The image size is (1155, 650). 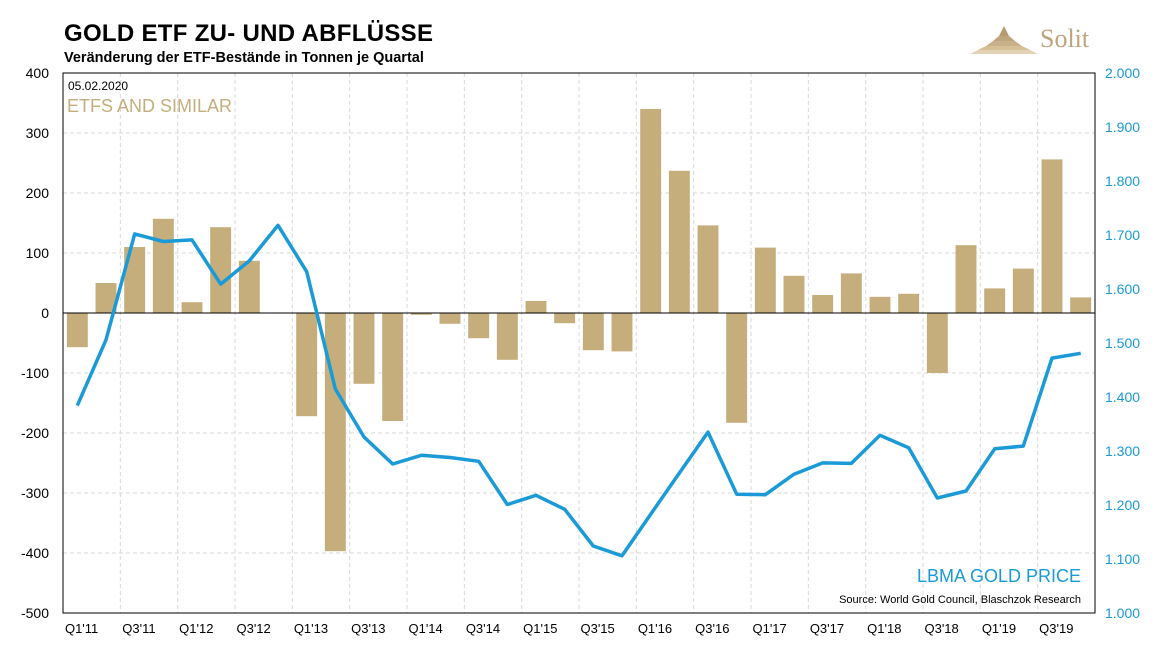 What do you see at coordinates (1122, 613) in the screenshot?
I see `y2-tick-label: 1.000` at bounding box center [1122, 613].